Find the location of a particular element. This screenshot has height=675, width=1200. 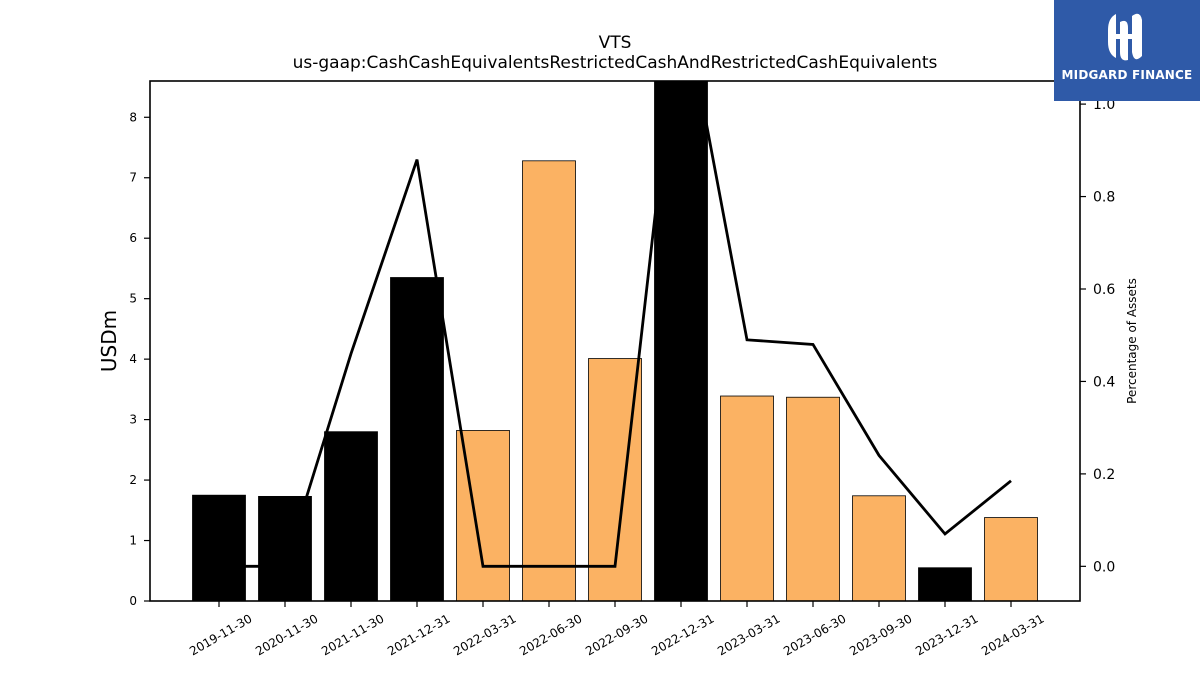

x-tick-label-2023-06-30: 2023-06-30 is located at coordinates (814, 634).